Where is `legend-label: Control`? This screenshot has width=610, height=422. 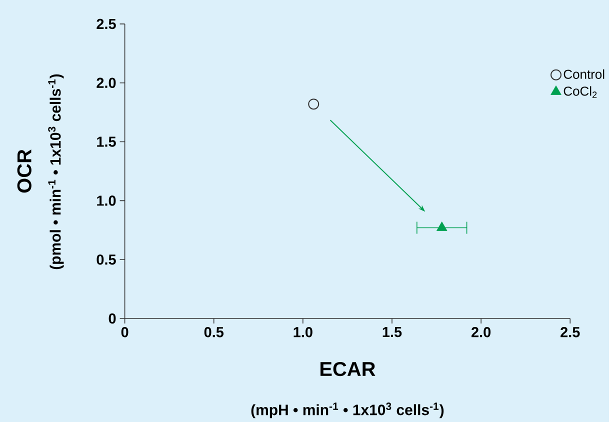 legend-label: Control is located at coordinates (584, 74).